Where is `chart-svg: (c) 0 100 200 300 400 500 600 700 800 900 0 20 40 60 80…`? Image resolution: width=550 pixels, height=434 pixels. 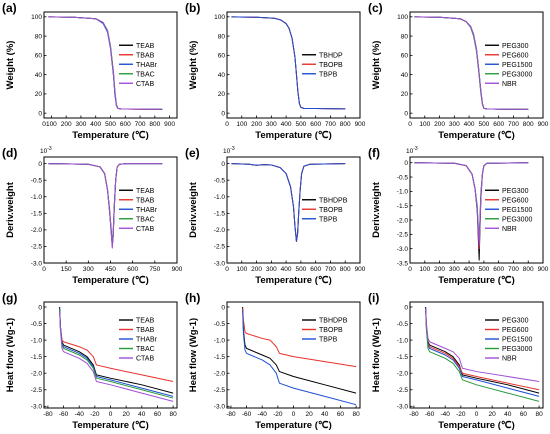
chart-svg: (c) 0 100 200 300 400 500 600 700 800 900 0 20 40 60 80… is located at coordinates (458, 71).